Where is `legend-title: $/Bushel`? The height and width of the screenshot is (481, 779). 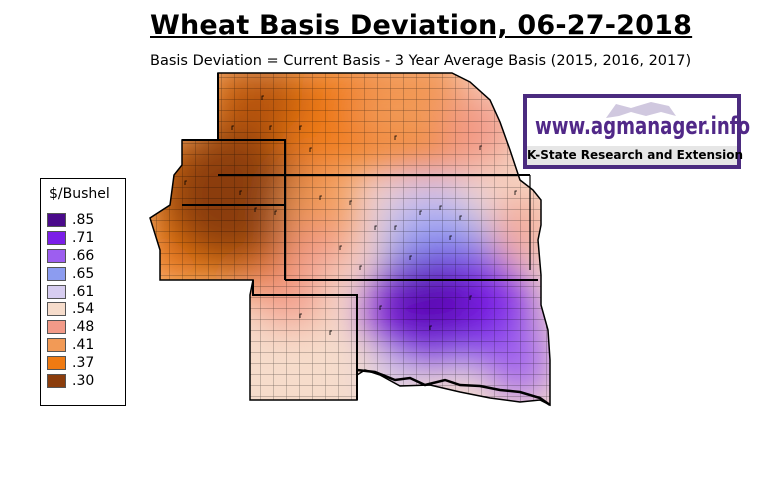
legend-title: $/Bushel is located at coordinates (79, 194).